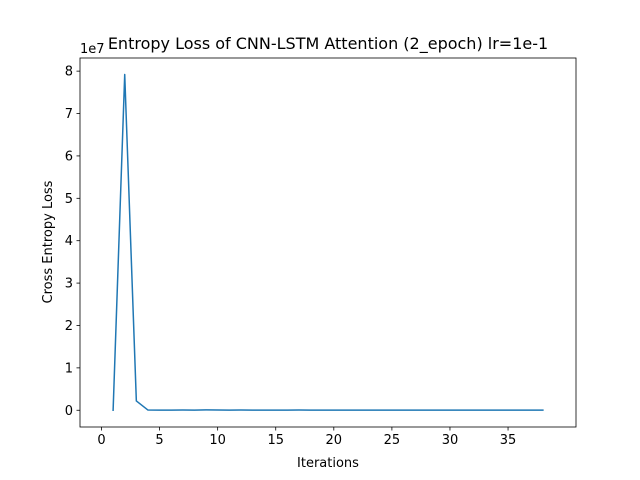 The image size is (640, 480). Describe the element at coordinates (69, 199) in the screenshot. I see `y-tick-label: 5` at that location.